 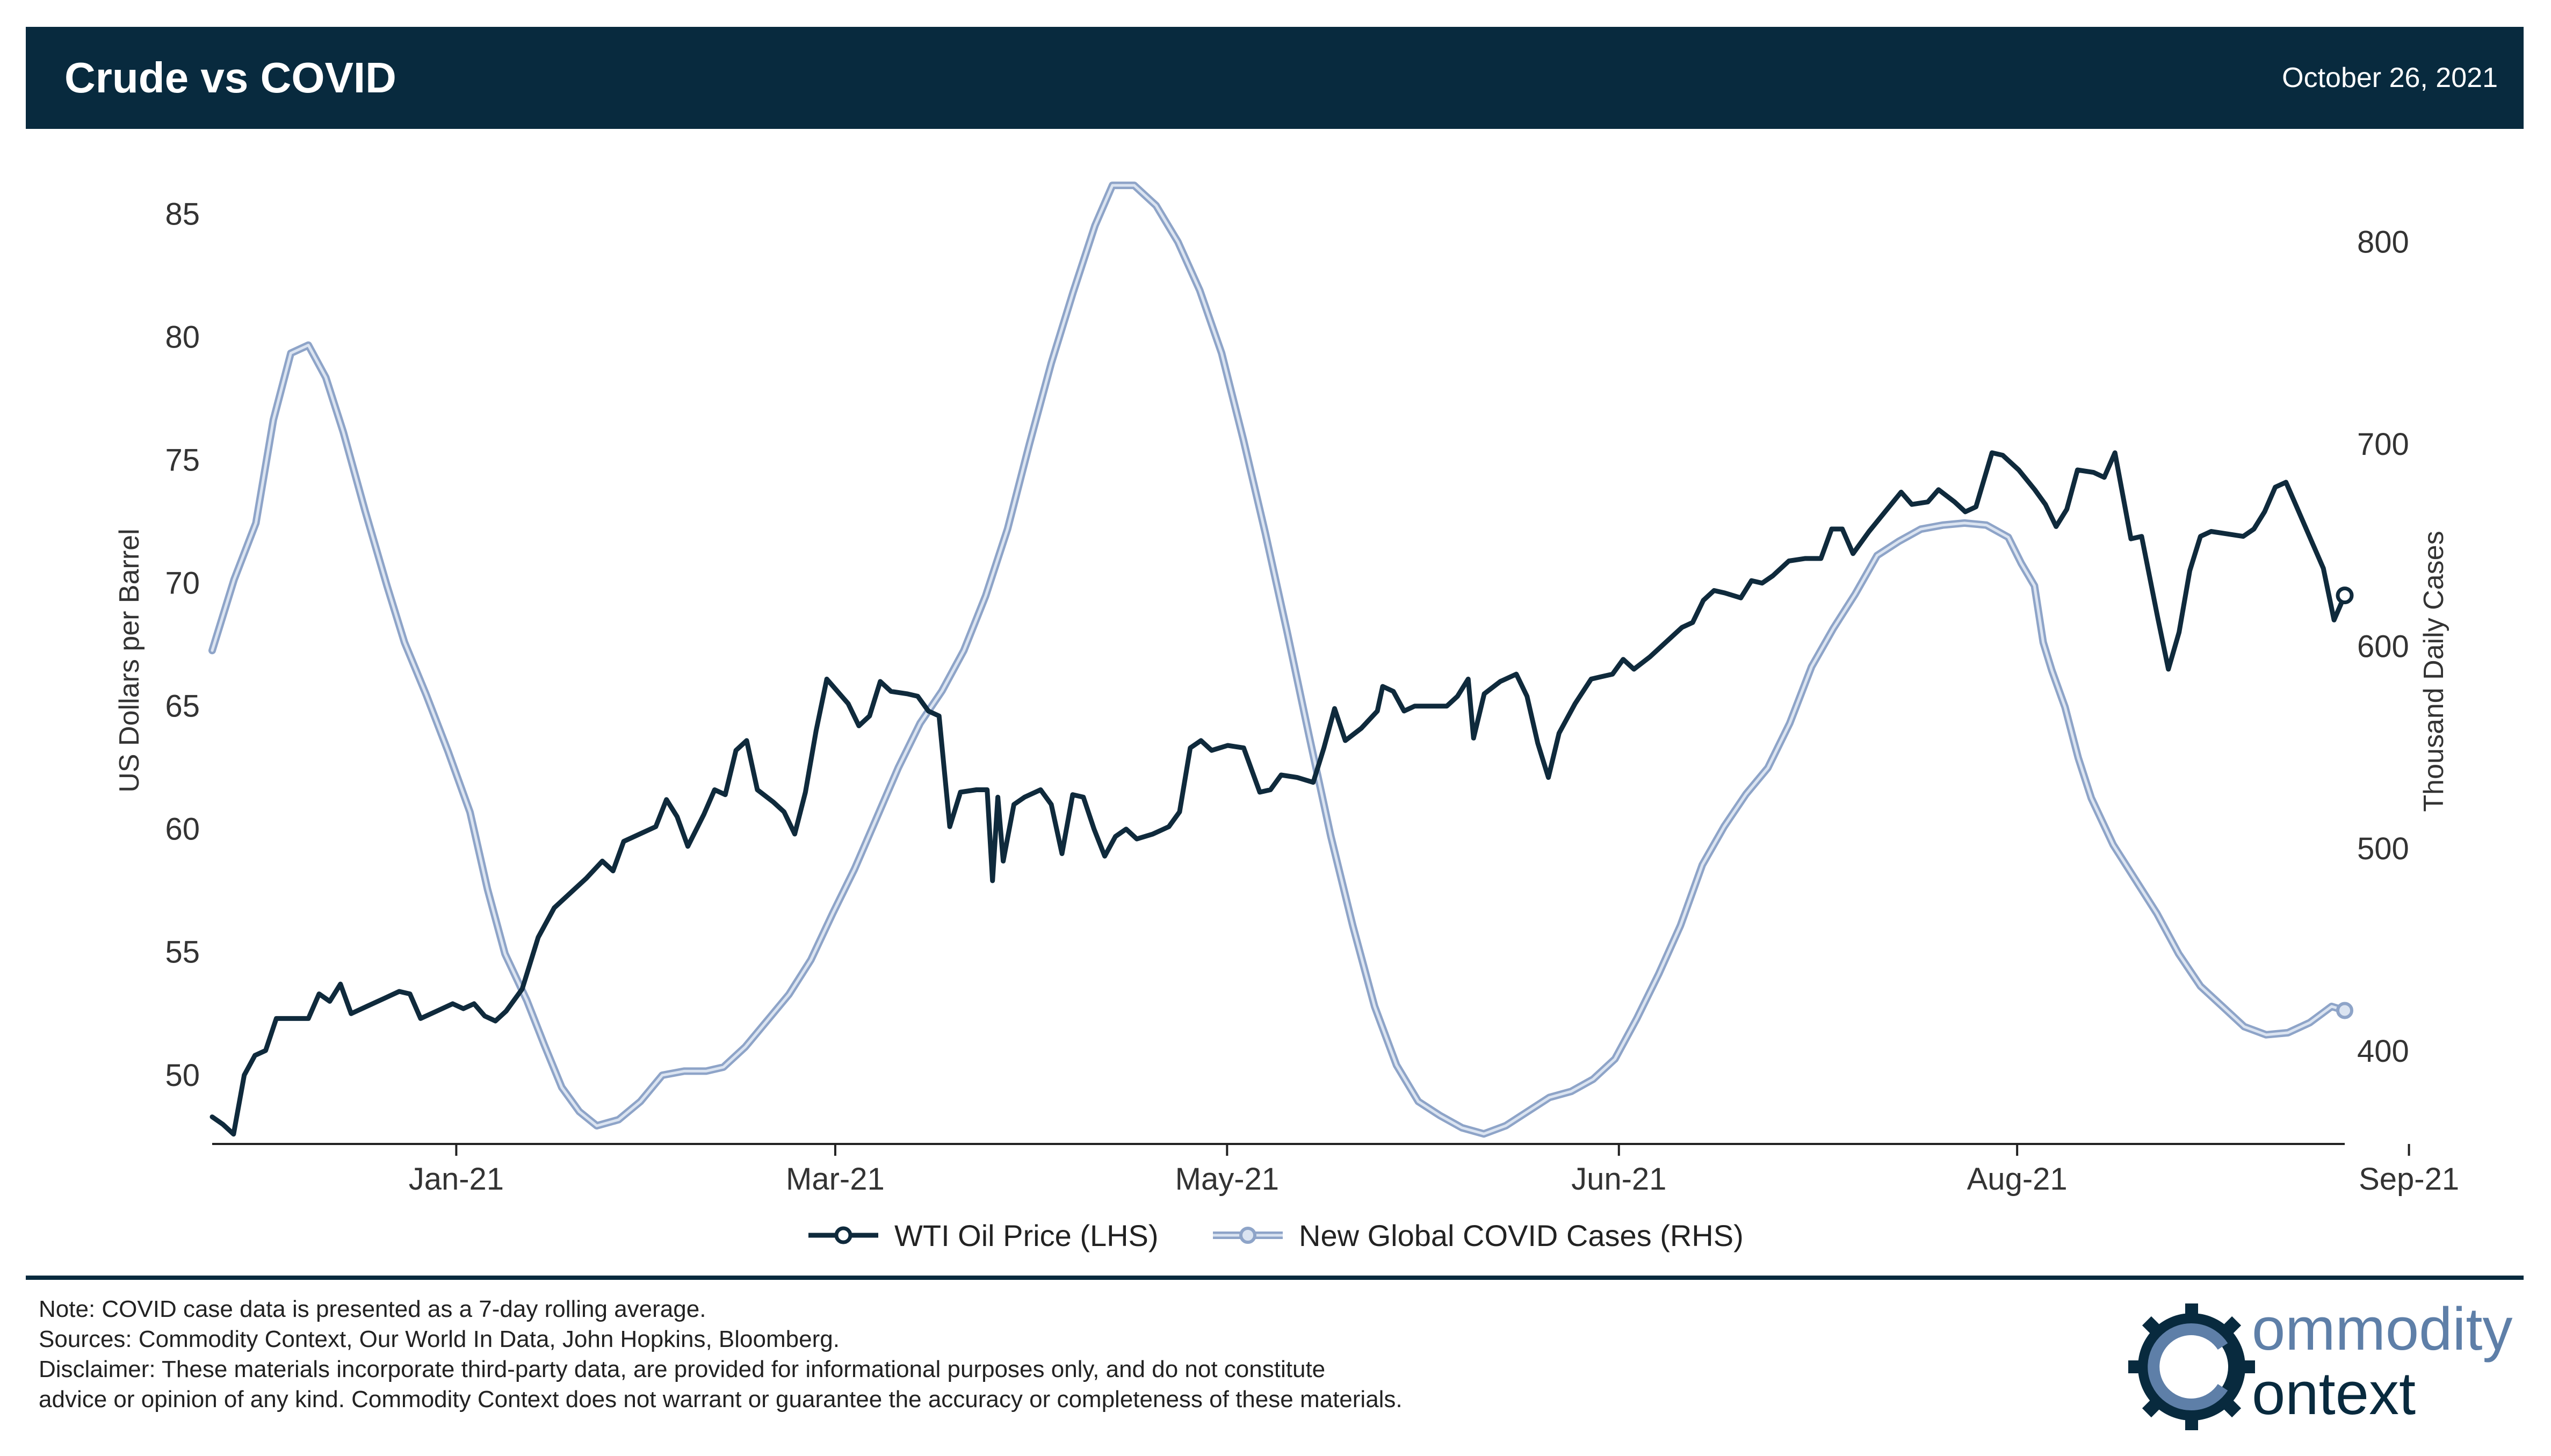 What do you see at coordinates (2344, 1010) in the screenshot?
I see `covid-series-end-marker` at bounding box center [2344, 1010].